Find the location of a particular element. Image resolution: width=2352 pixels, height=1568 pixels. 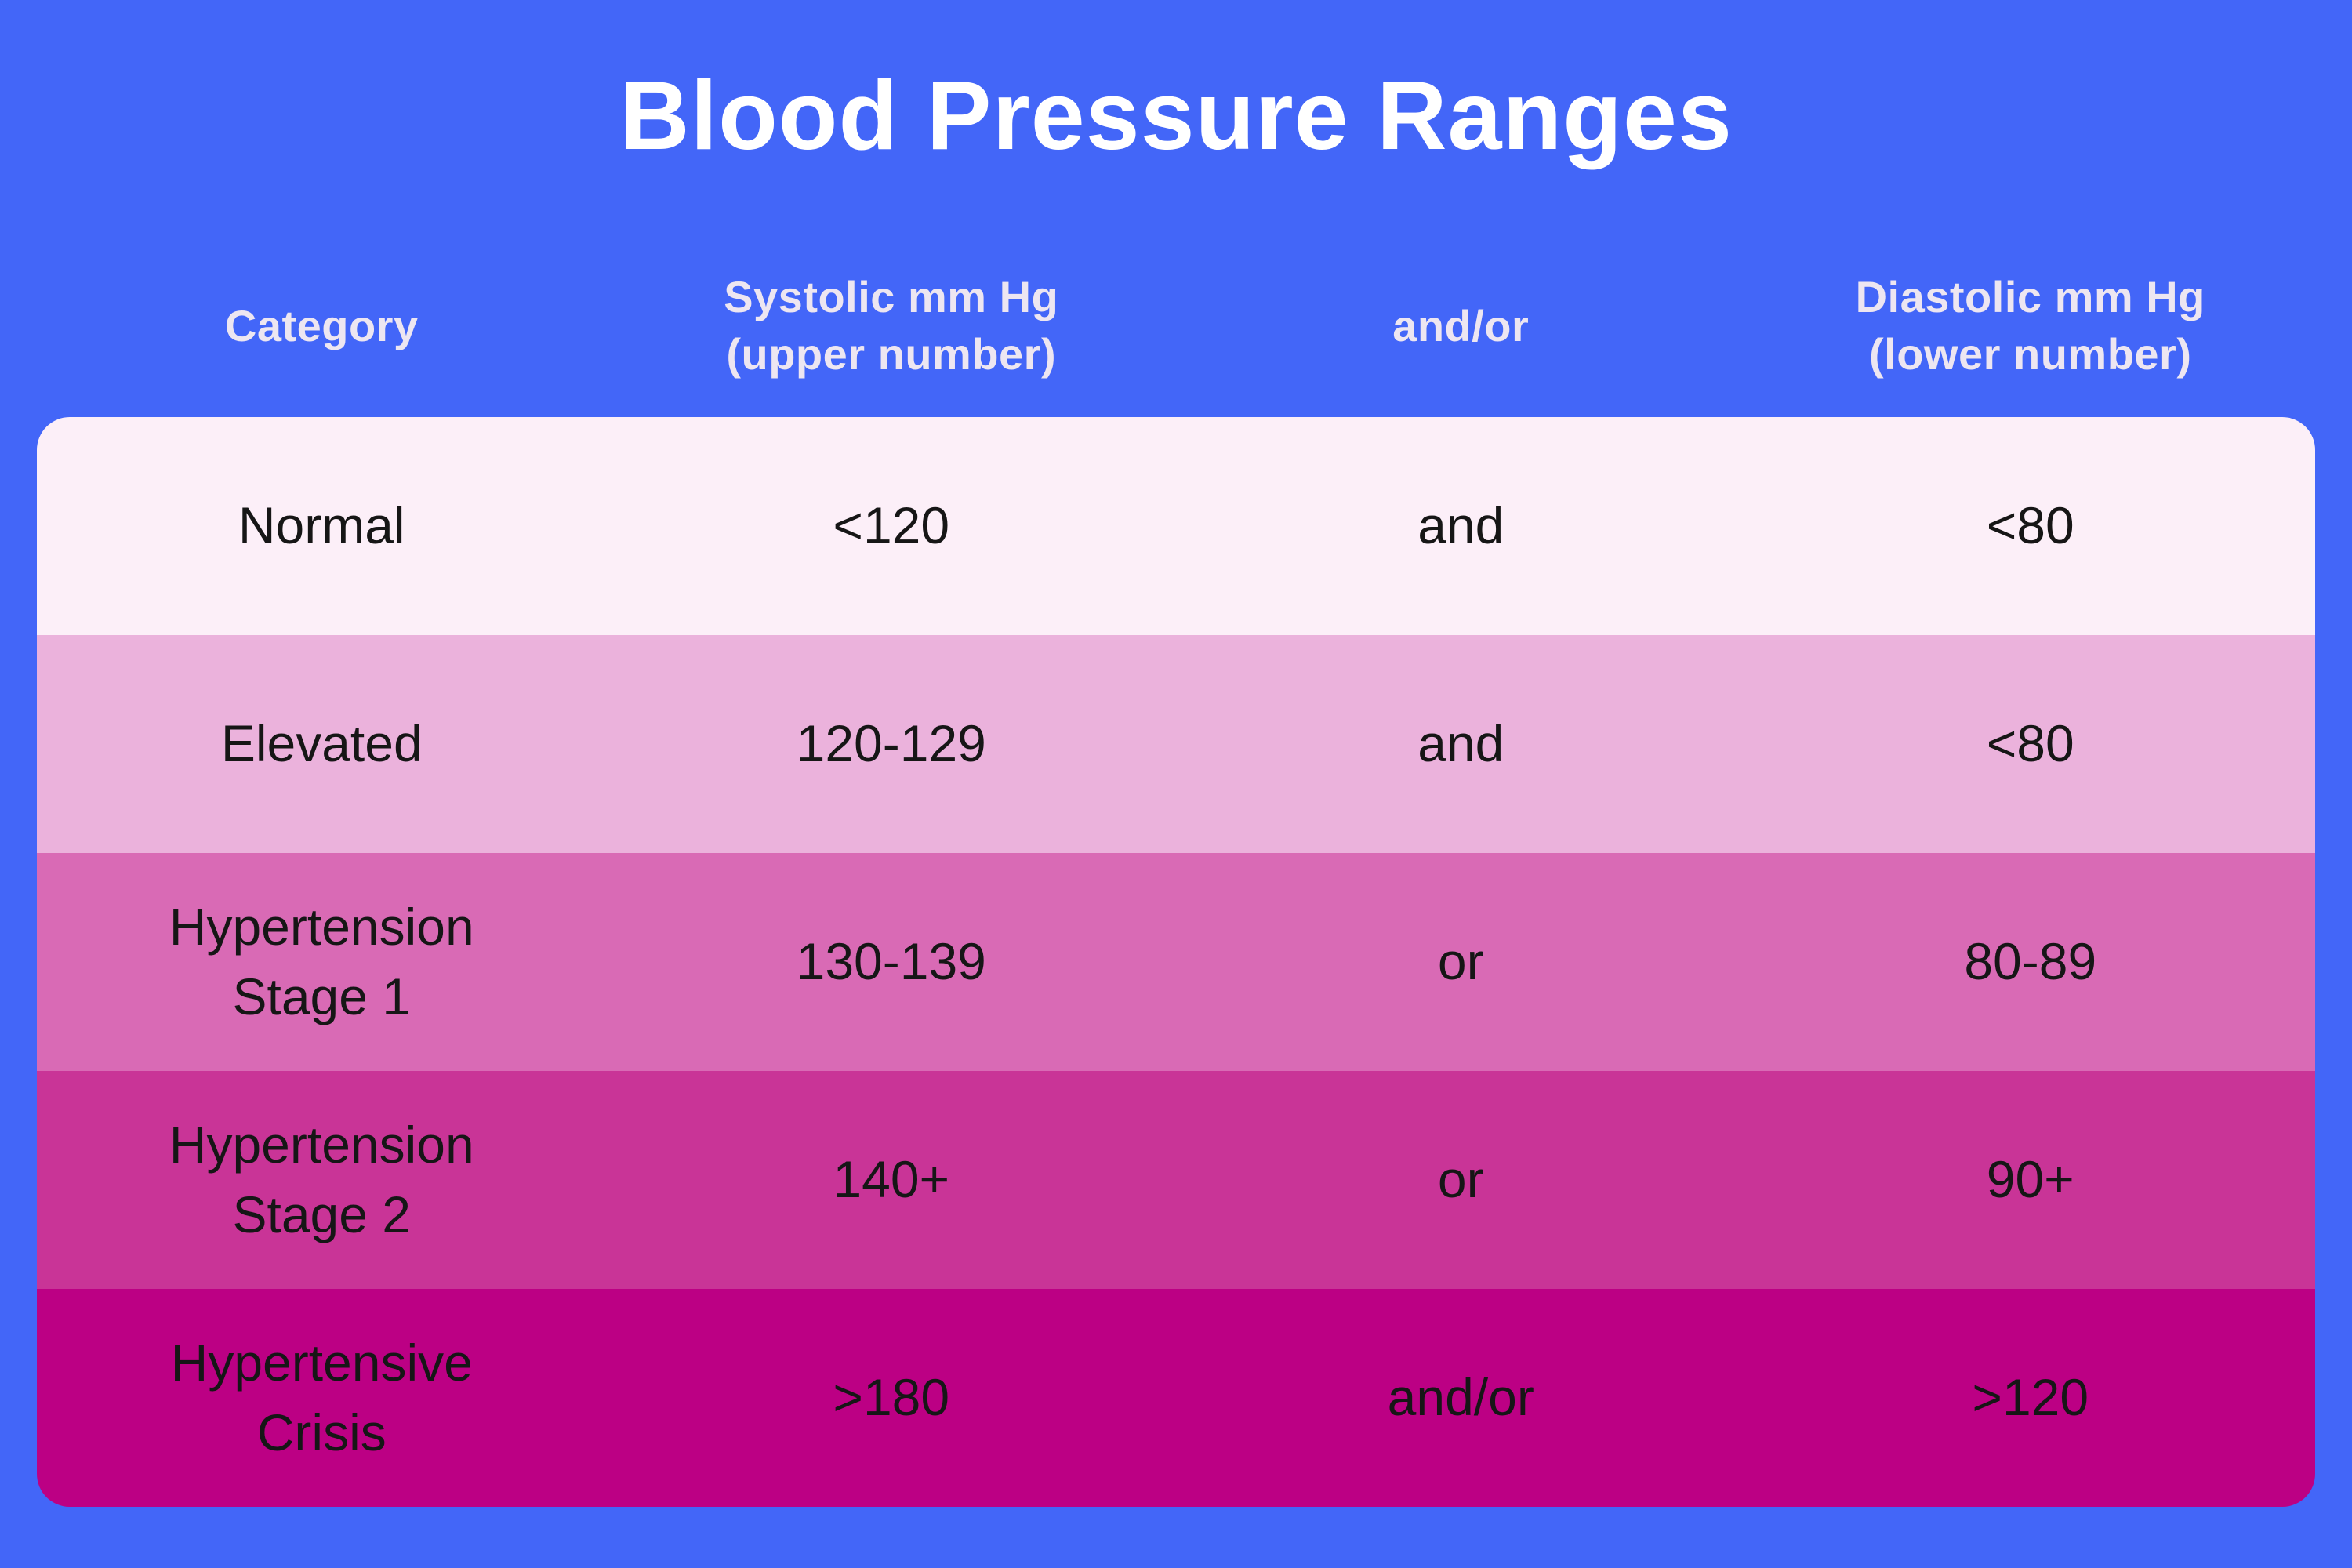

table-row: Normal <120 and <80 is located at coordinates (1176, 526).